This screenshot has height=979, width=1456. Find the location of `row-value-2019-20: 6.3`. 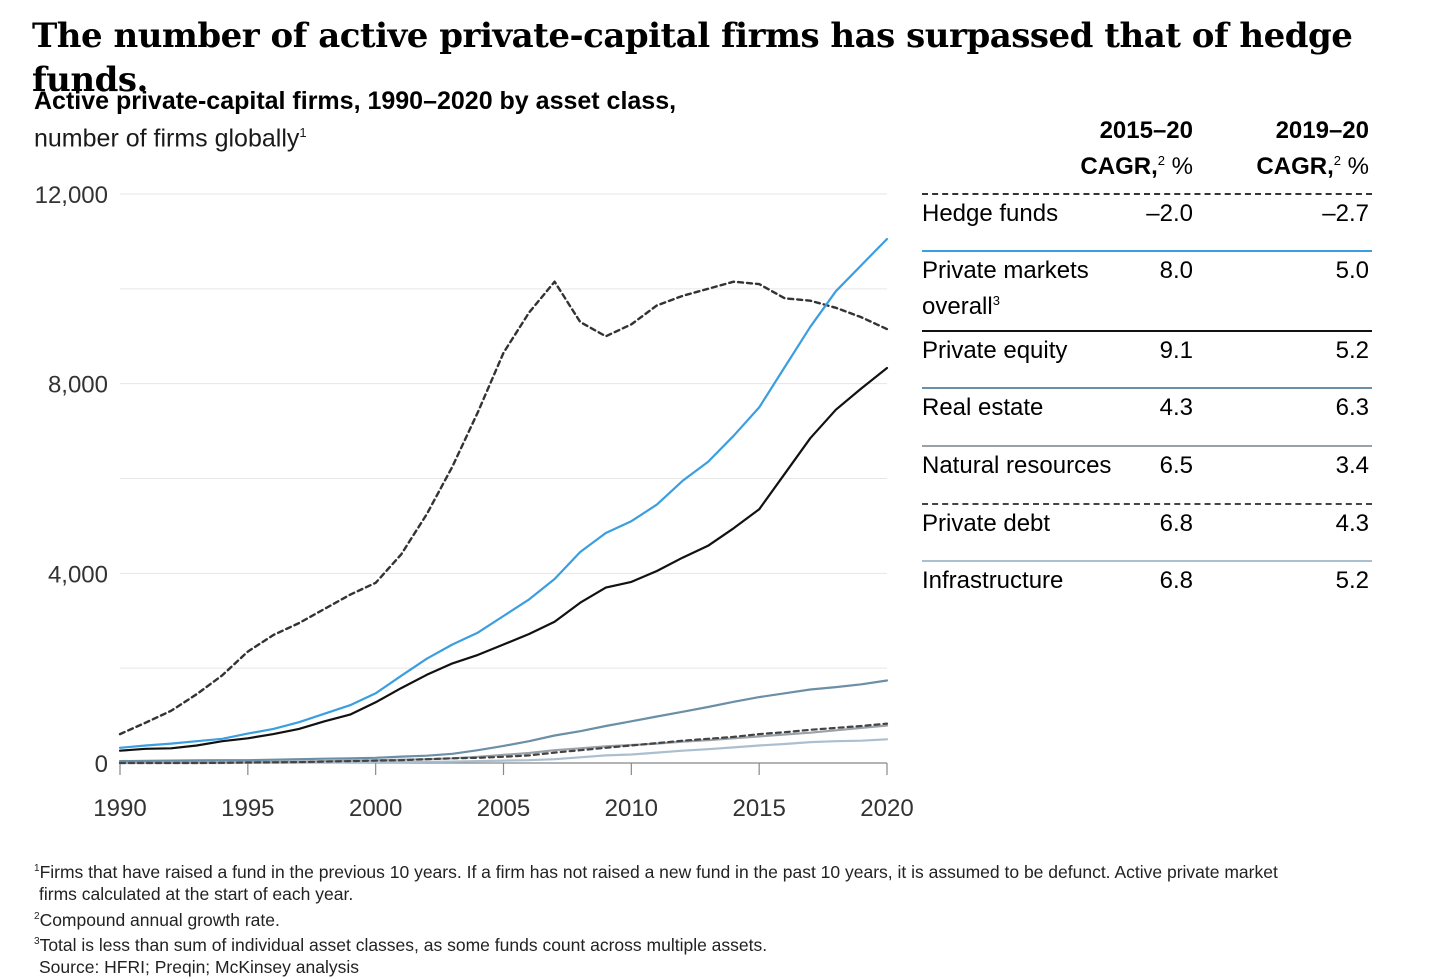

row-value-2019-20: 6.3 is located at coordinates (1352, 407).